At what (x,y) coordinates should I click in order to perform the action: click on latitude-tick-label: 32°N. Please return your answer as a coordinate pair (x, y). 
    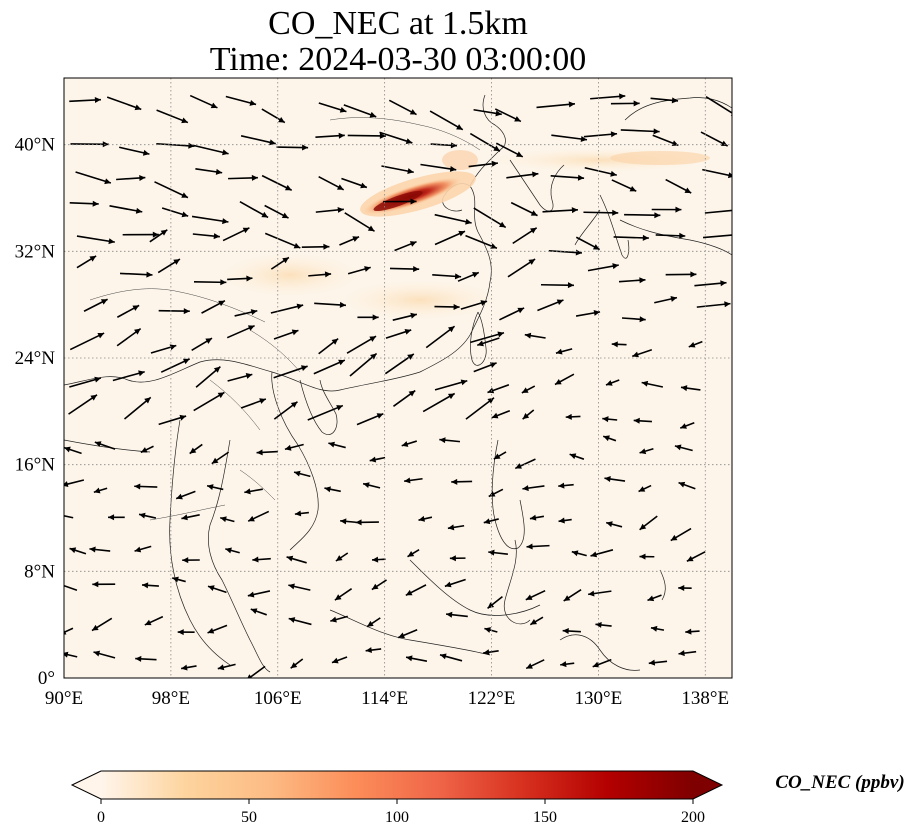
    Looking at the image, I should click on (35, 251).